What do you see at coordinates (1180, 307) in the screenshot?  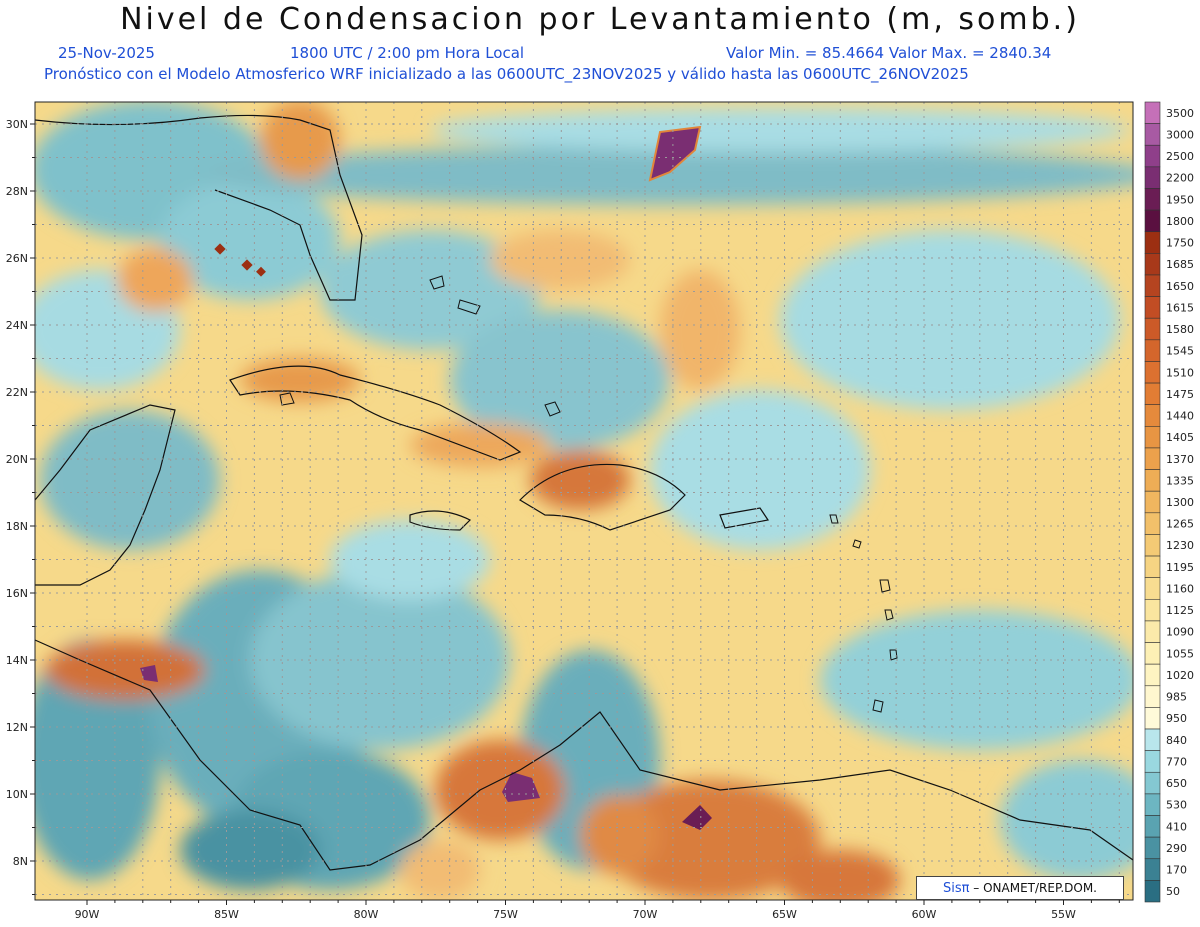 I see `legend-level-label: 1615` at bounding box center [1180, 307].